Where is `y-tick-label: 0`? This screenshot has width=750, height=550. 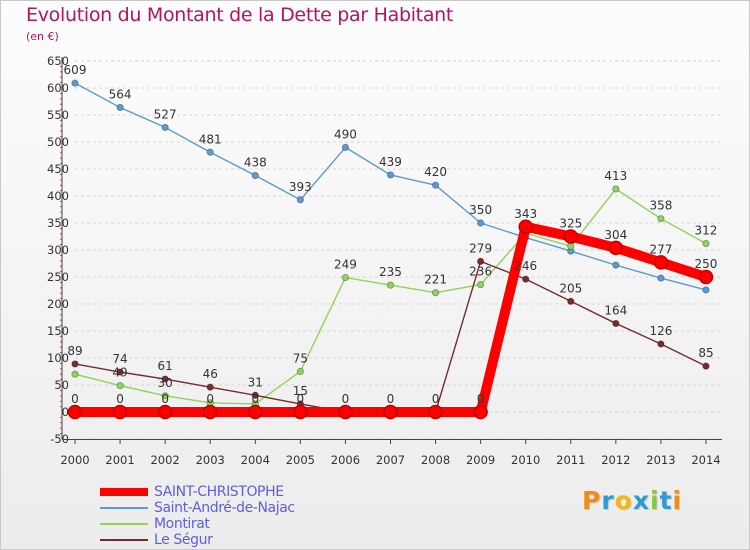 y-tick-label: 0 is located at coordinates (65, 412).